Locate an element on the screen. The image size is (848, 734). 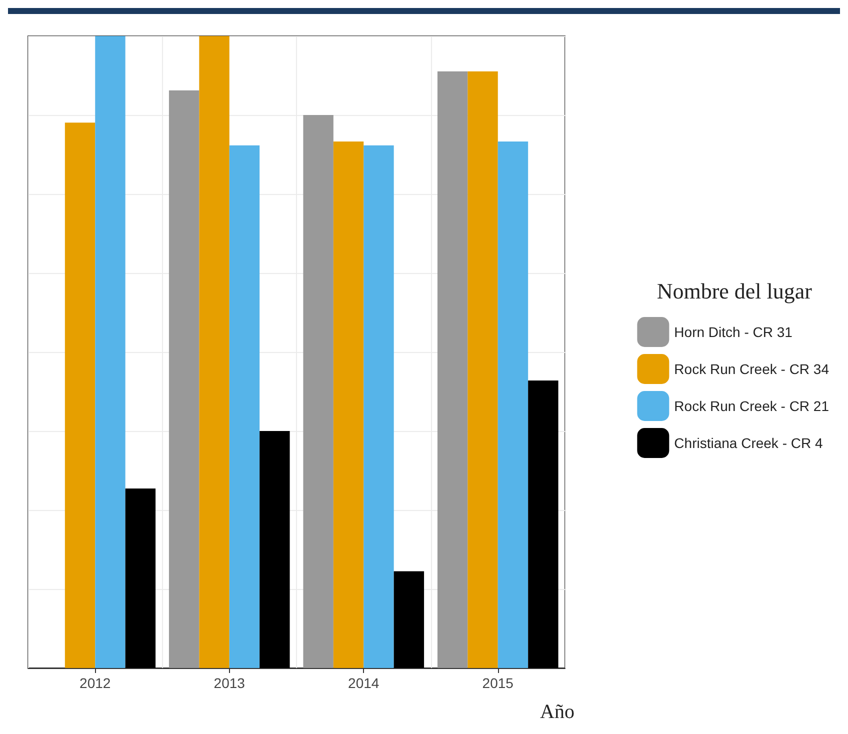
x-tick-label: 2015 is located at coordinates (498, 683).